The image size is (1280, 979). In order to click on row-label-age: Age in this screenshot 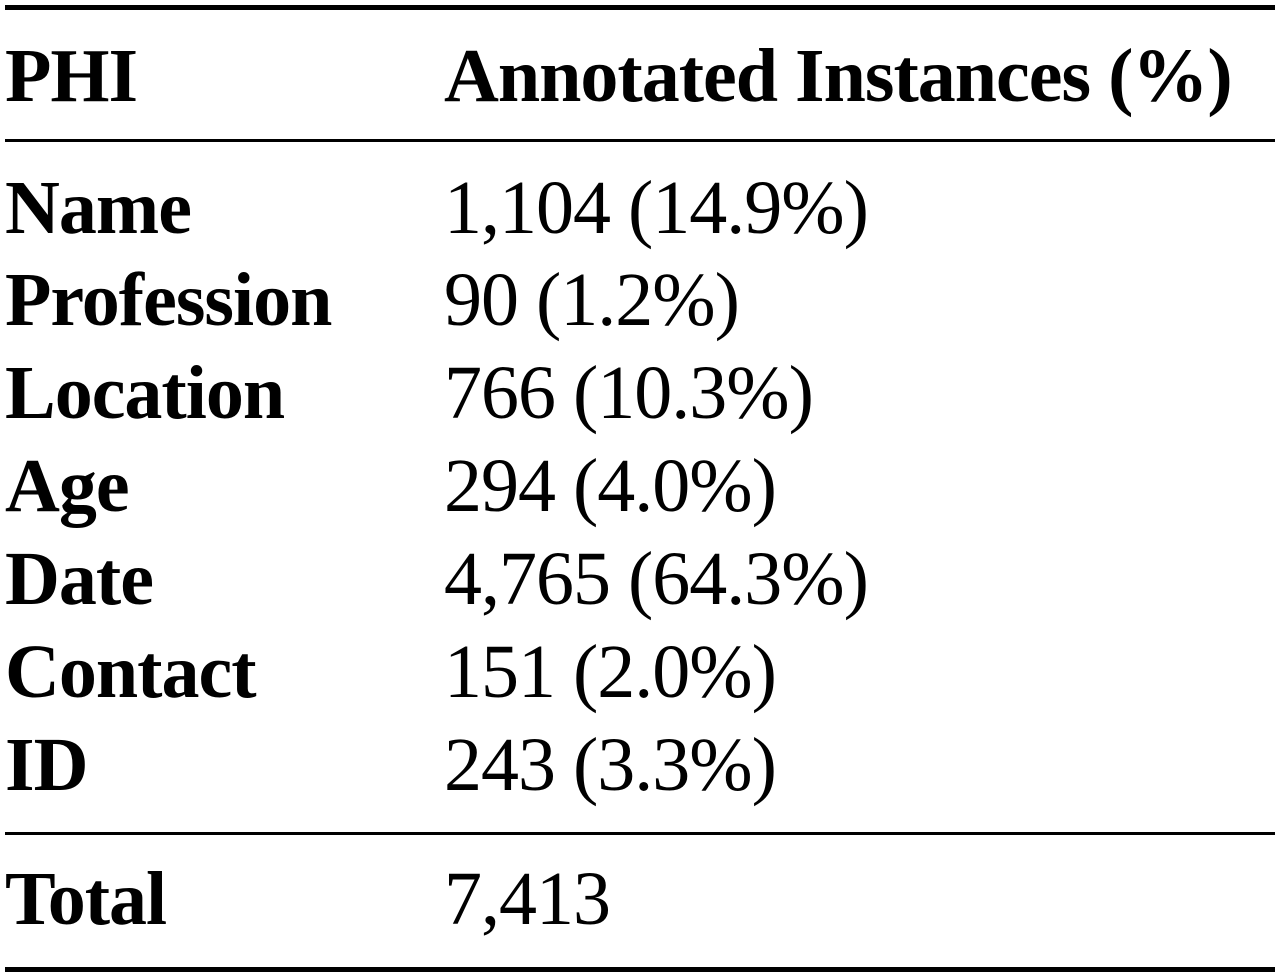, I will do `click(67, 486)`.